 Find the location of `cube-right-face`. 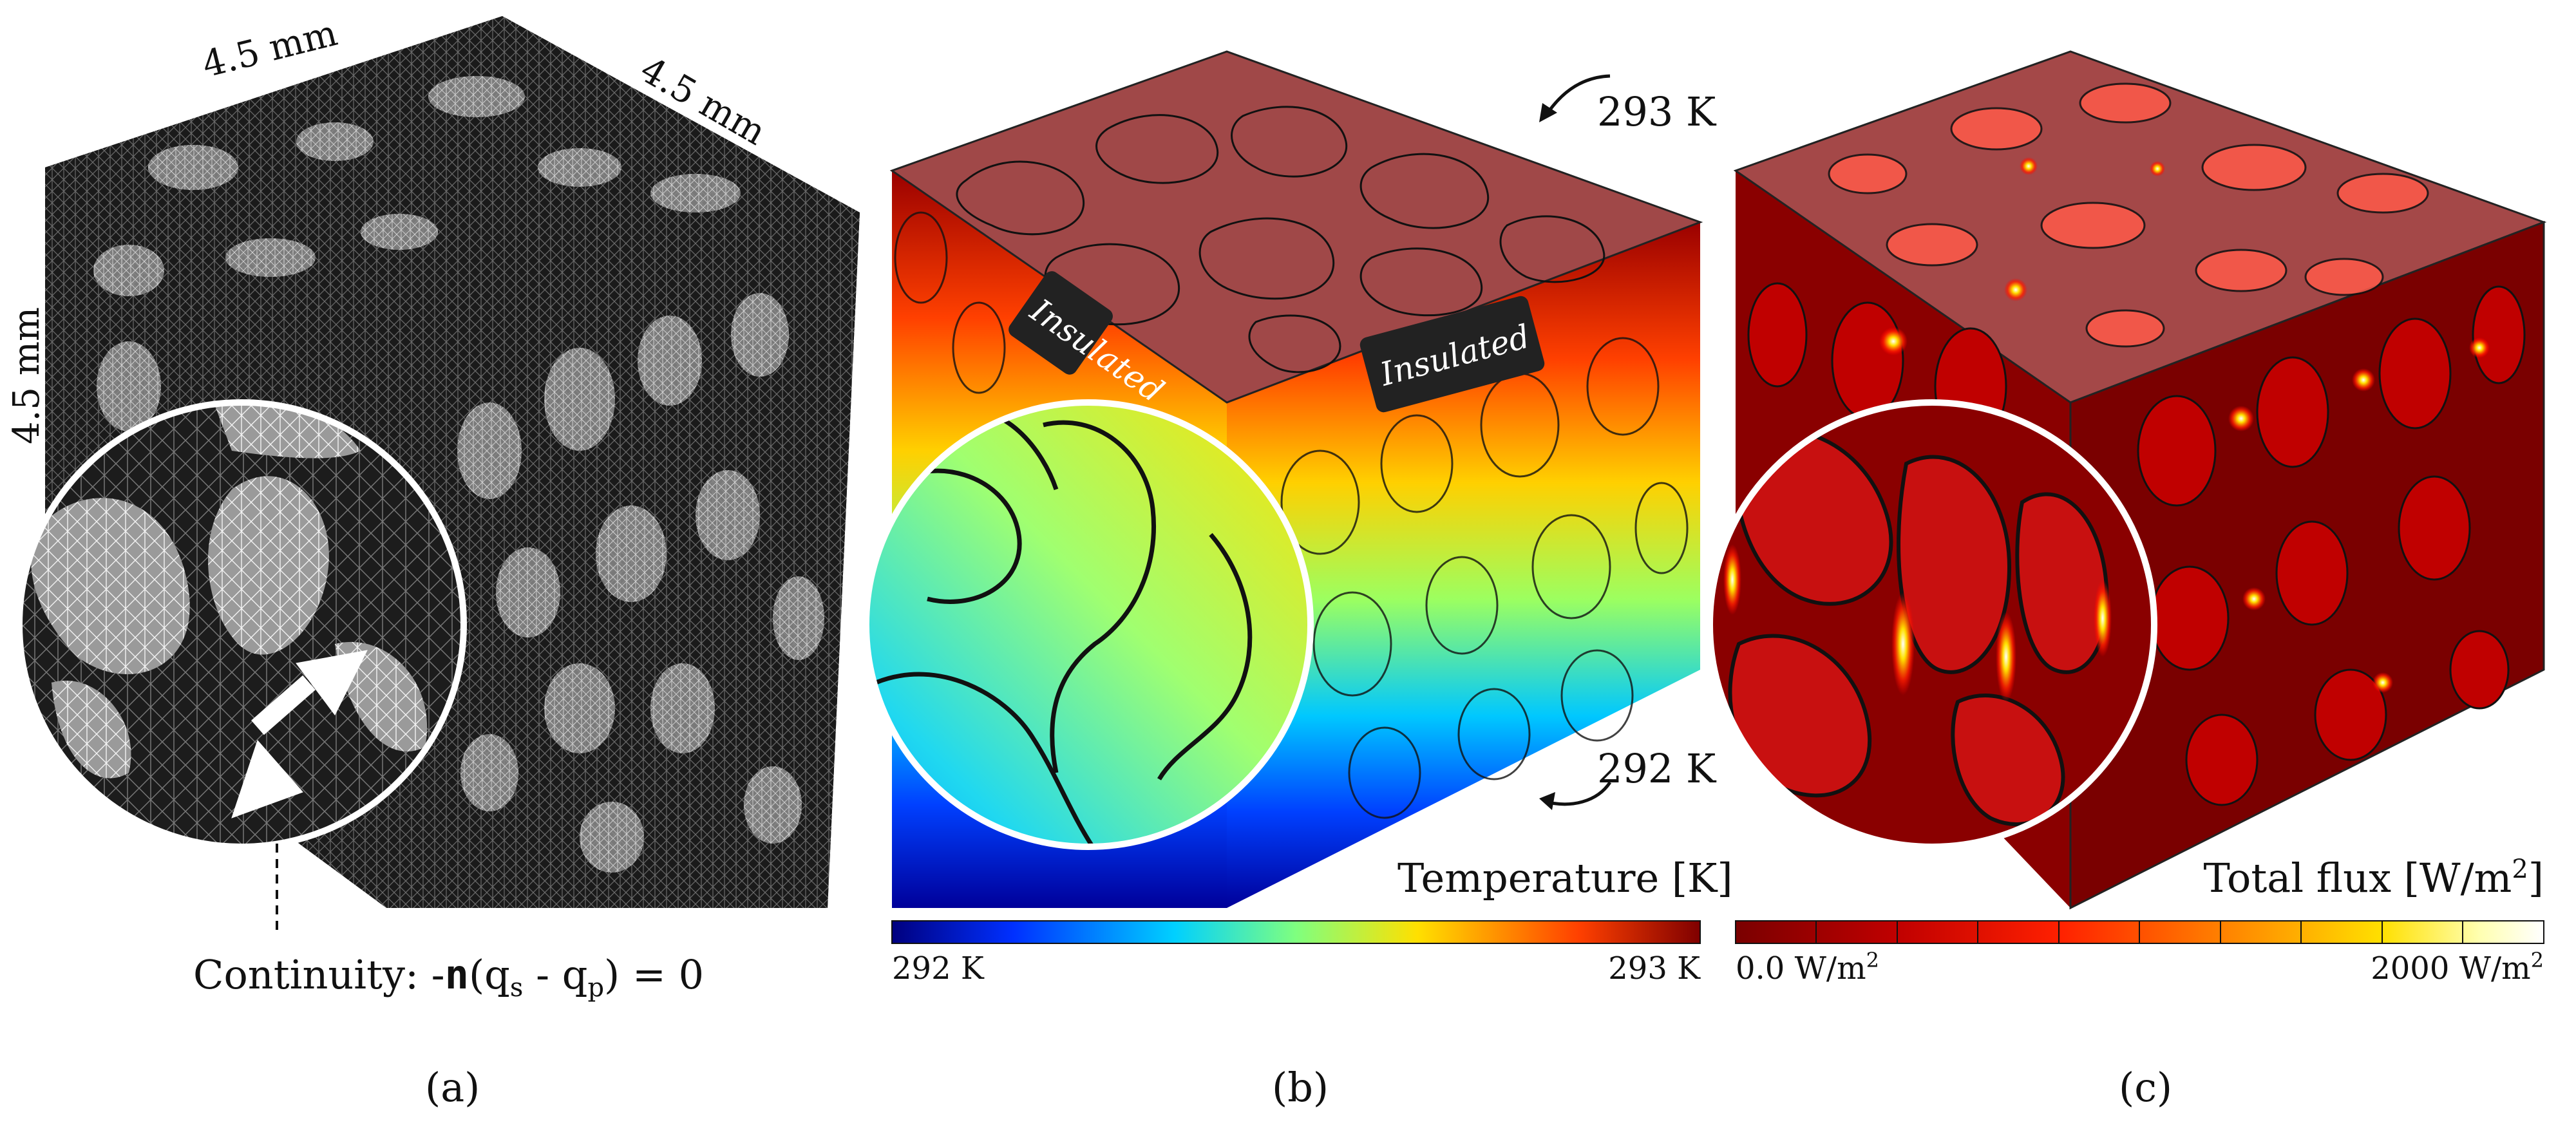

cube-right-face is located at coordinates (1463, 565).